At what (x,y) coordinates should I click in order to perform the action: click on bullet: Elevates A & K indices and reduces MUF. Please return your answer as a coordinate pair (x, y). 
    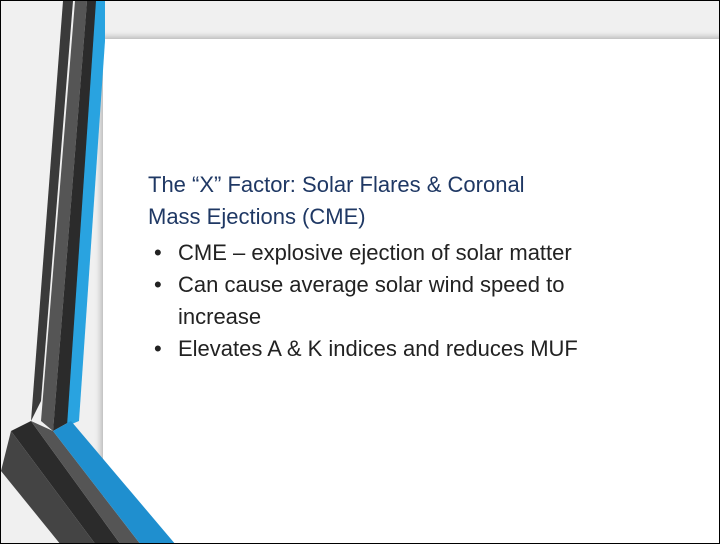
    Looking at the image, I should click on (400, 349).